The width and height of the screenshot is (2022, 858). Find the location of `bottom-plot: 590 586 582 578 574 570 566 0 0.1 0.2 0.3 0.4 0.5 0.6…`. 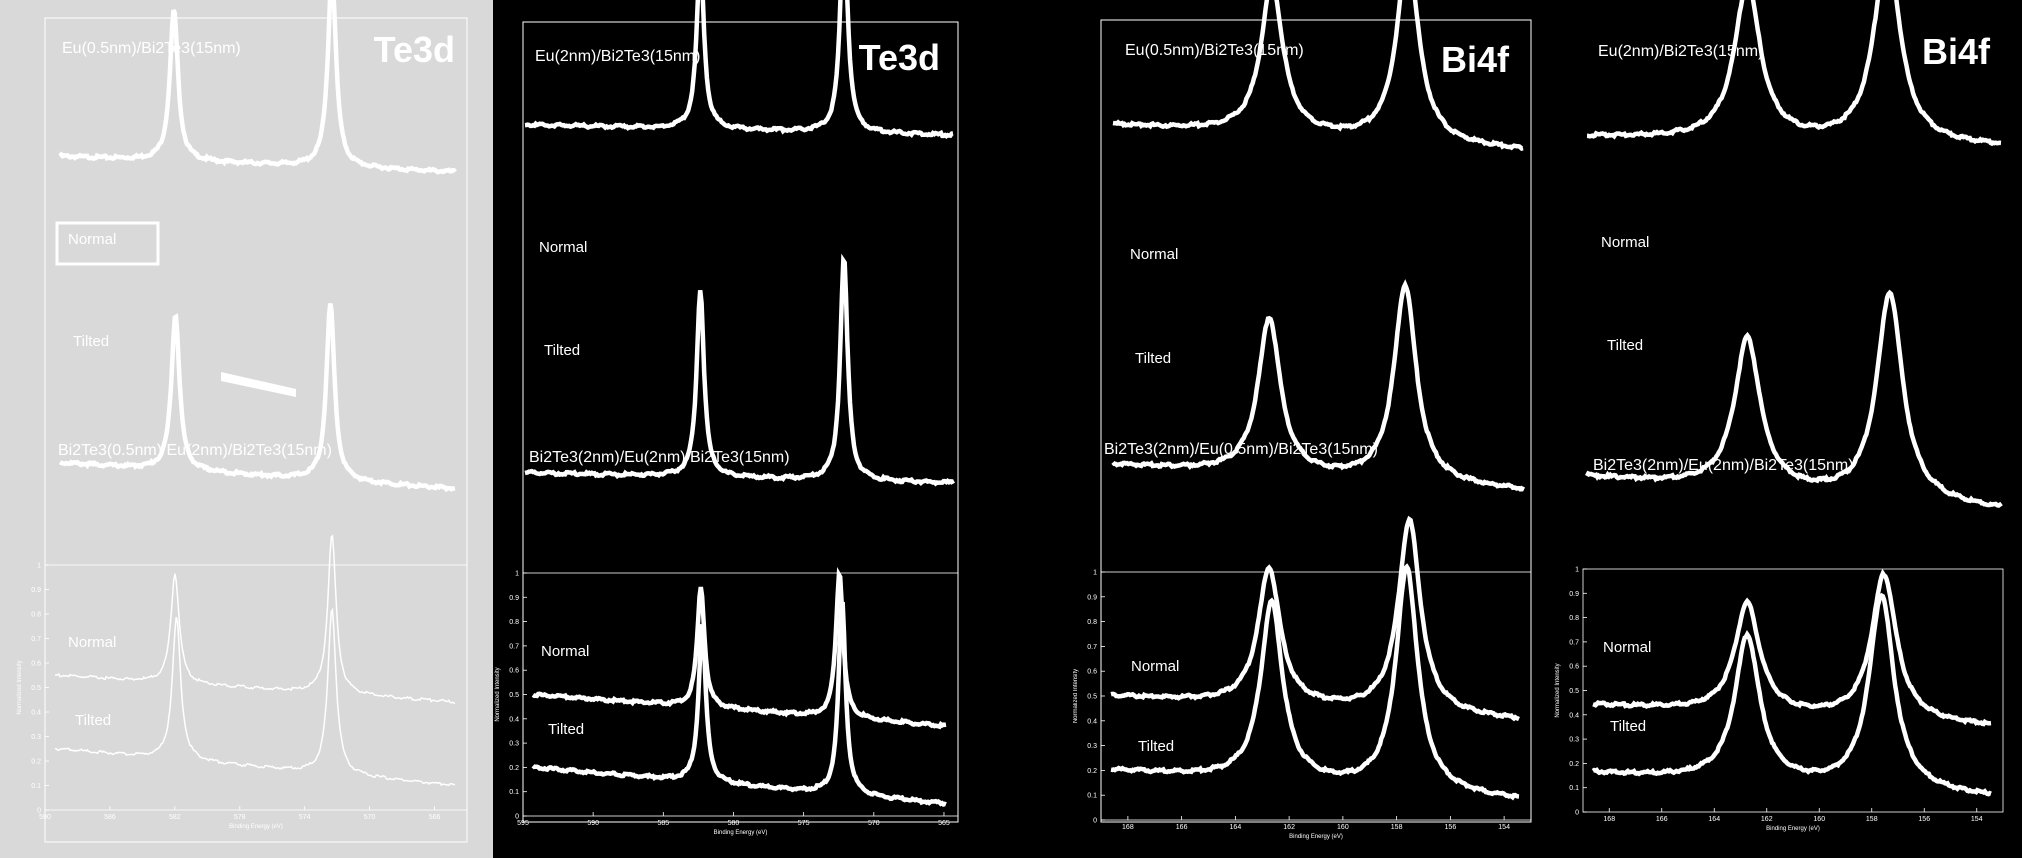

bottom-plot: 590 586 582 578 574 570 566 0 0.1 0.2 0.3 0.4 0.5 0.6… is located at coordinates (242, 682).